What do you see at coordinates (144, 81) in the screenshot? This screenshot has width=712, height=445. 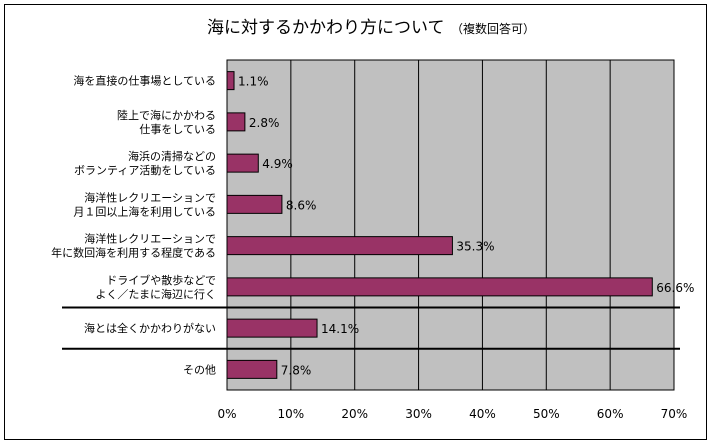 I see `category-label: 海を直接の仕事場としている` at bounding box center [144, 81].